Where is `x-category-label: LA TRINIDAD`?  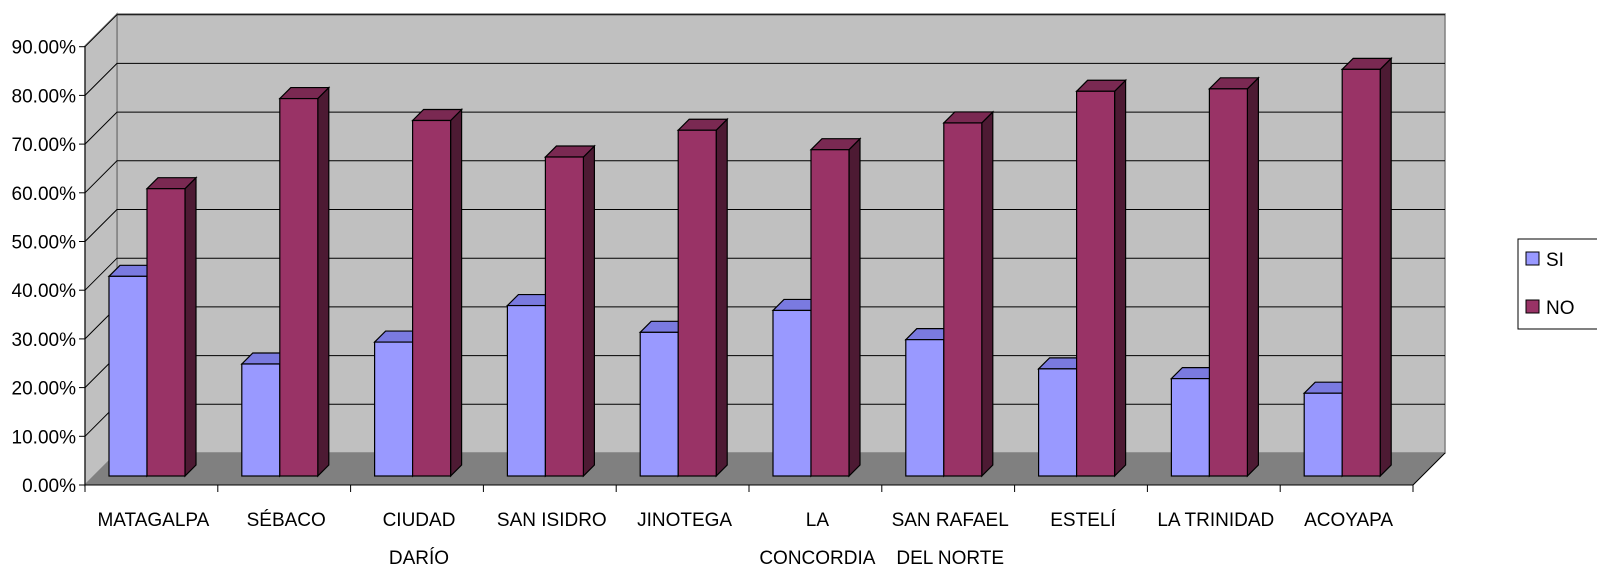
x-category-label: LA TRINIDAD is located at coordinates (1215, 520).